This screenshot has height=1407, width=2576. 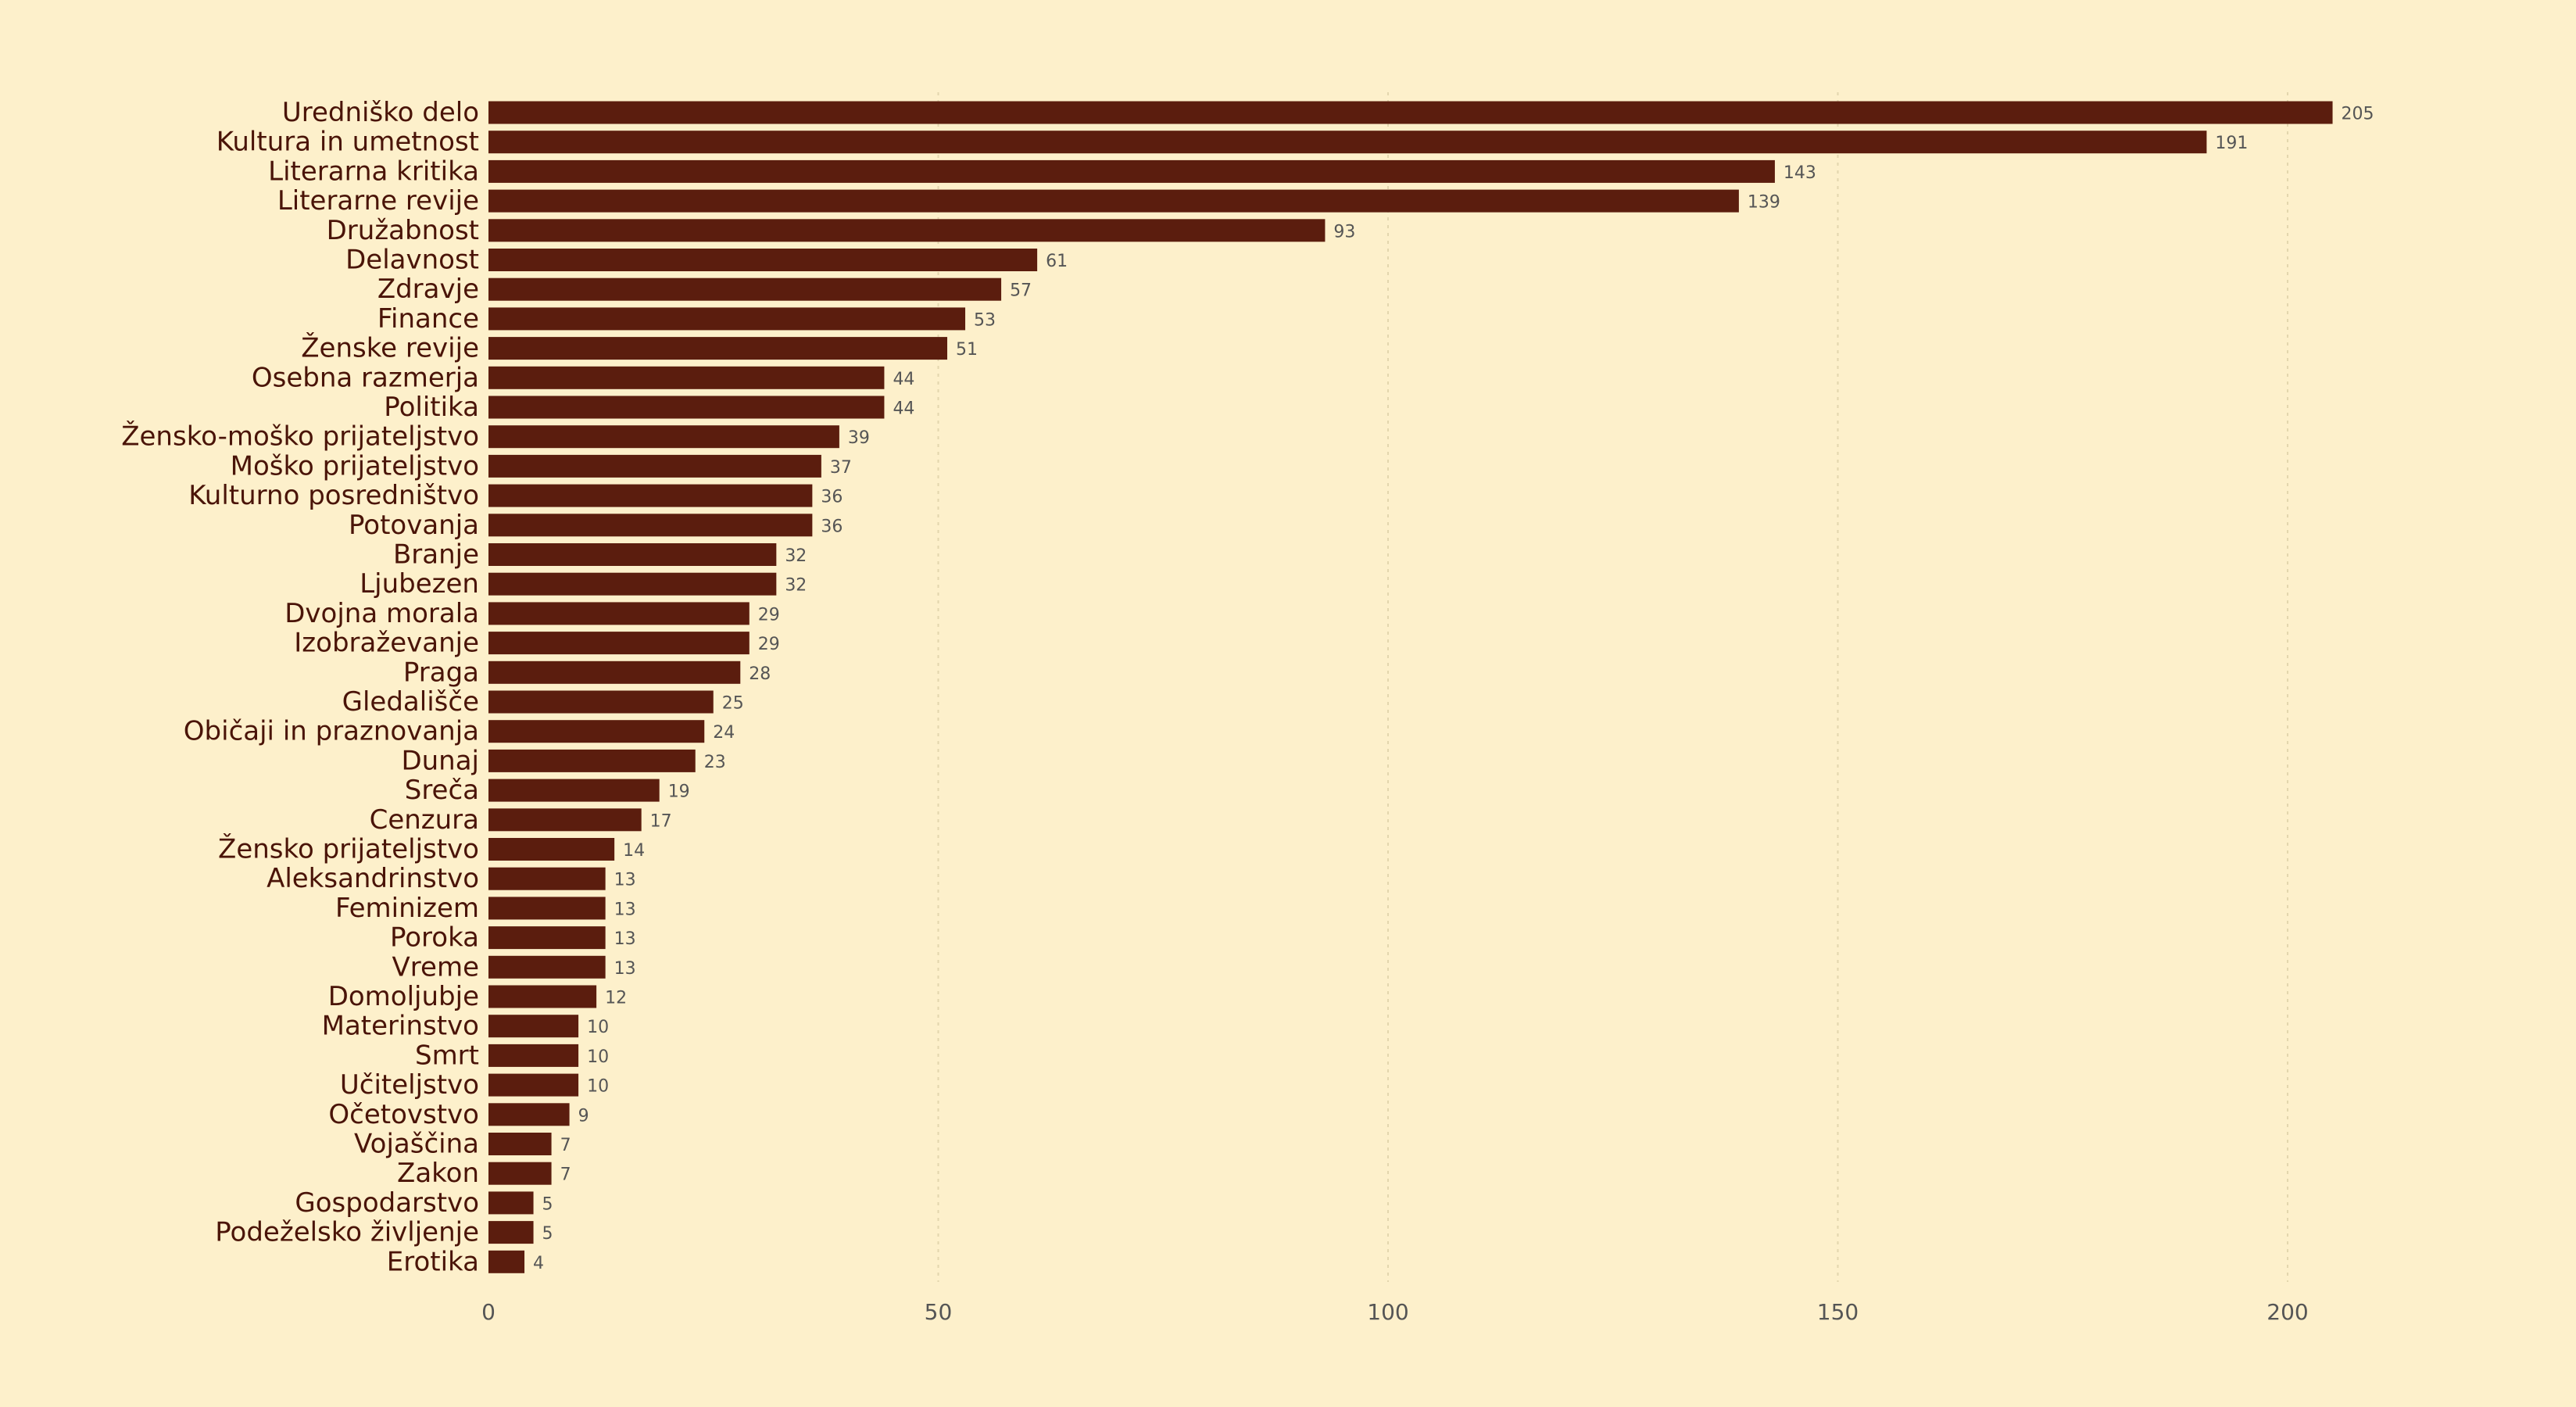 I want to click on category-label: Podeželsko življenje, so click(x=347, y=1232).